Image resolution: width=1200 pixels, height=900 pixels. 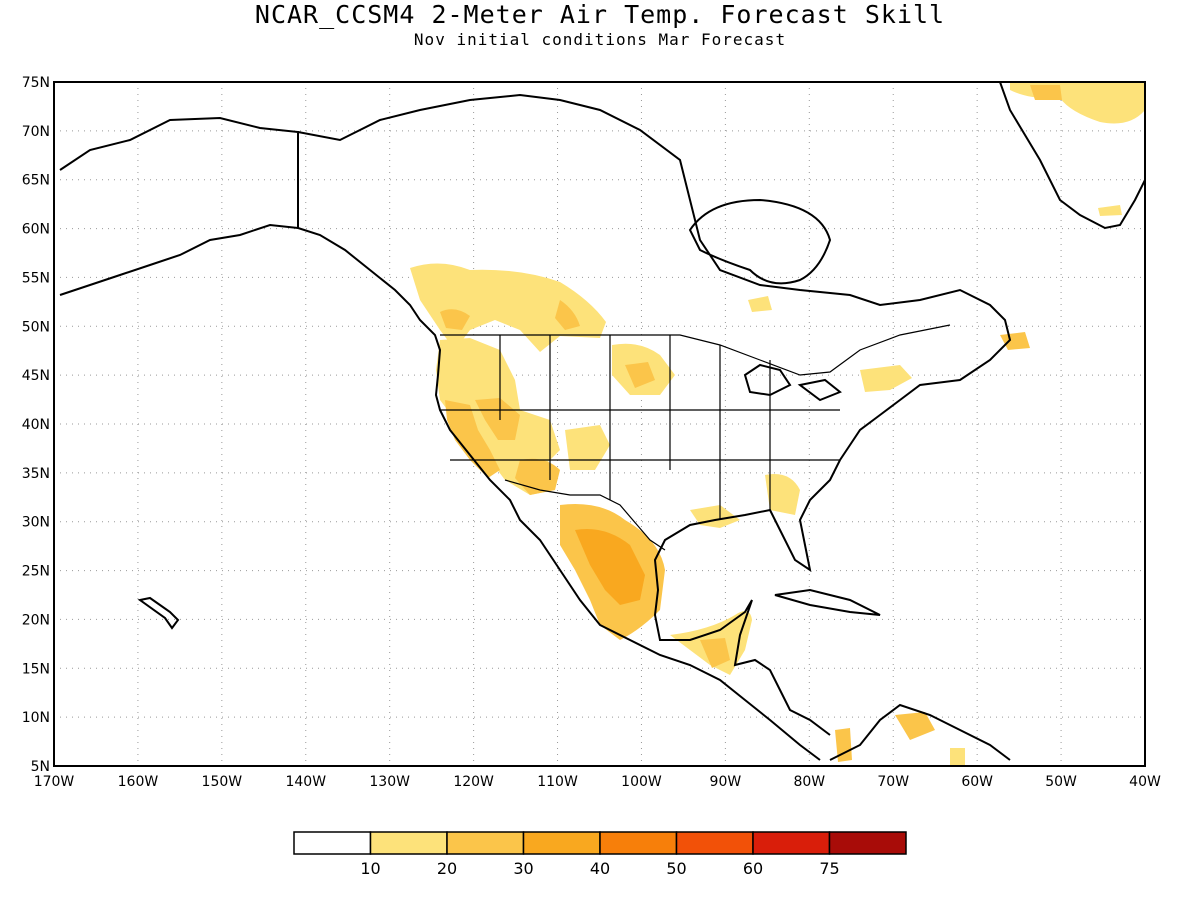 I want to click on lon-tick-label: 160W, so click(x=138, y=782).